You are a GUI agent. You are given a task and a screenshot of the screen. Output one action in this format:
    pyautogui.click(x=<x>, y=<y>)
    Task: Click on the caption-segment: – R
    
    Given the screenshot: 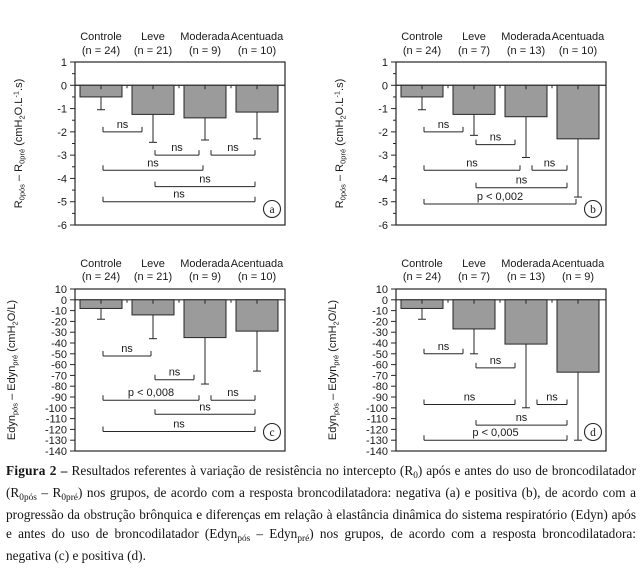 What is the action you would take?
    pyautogui.click(x=49, y=492)
    